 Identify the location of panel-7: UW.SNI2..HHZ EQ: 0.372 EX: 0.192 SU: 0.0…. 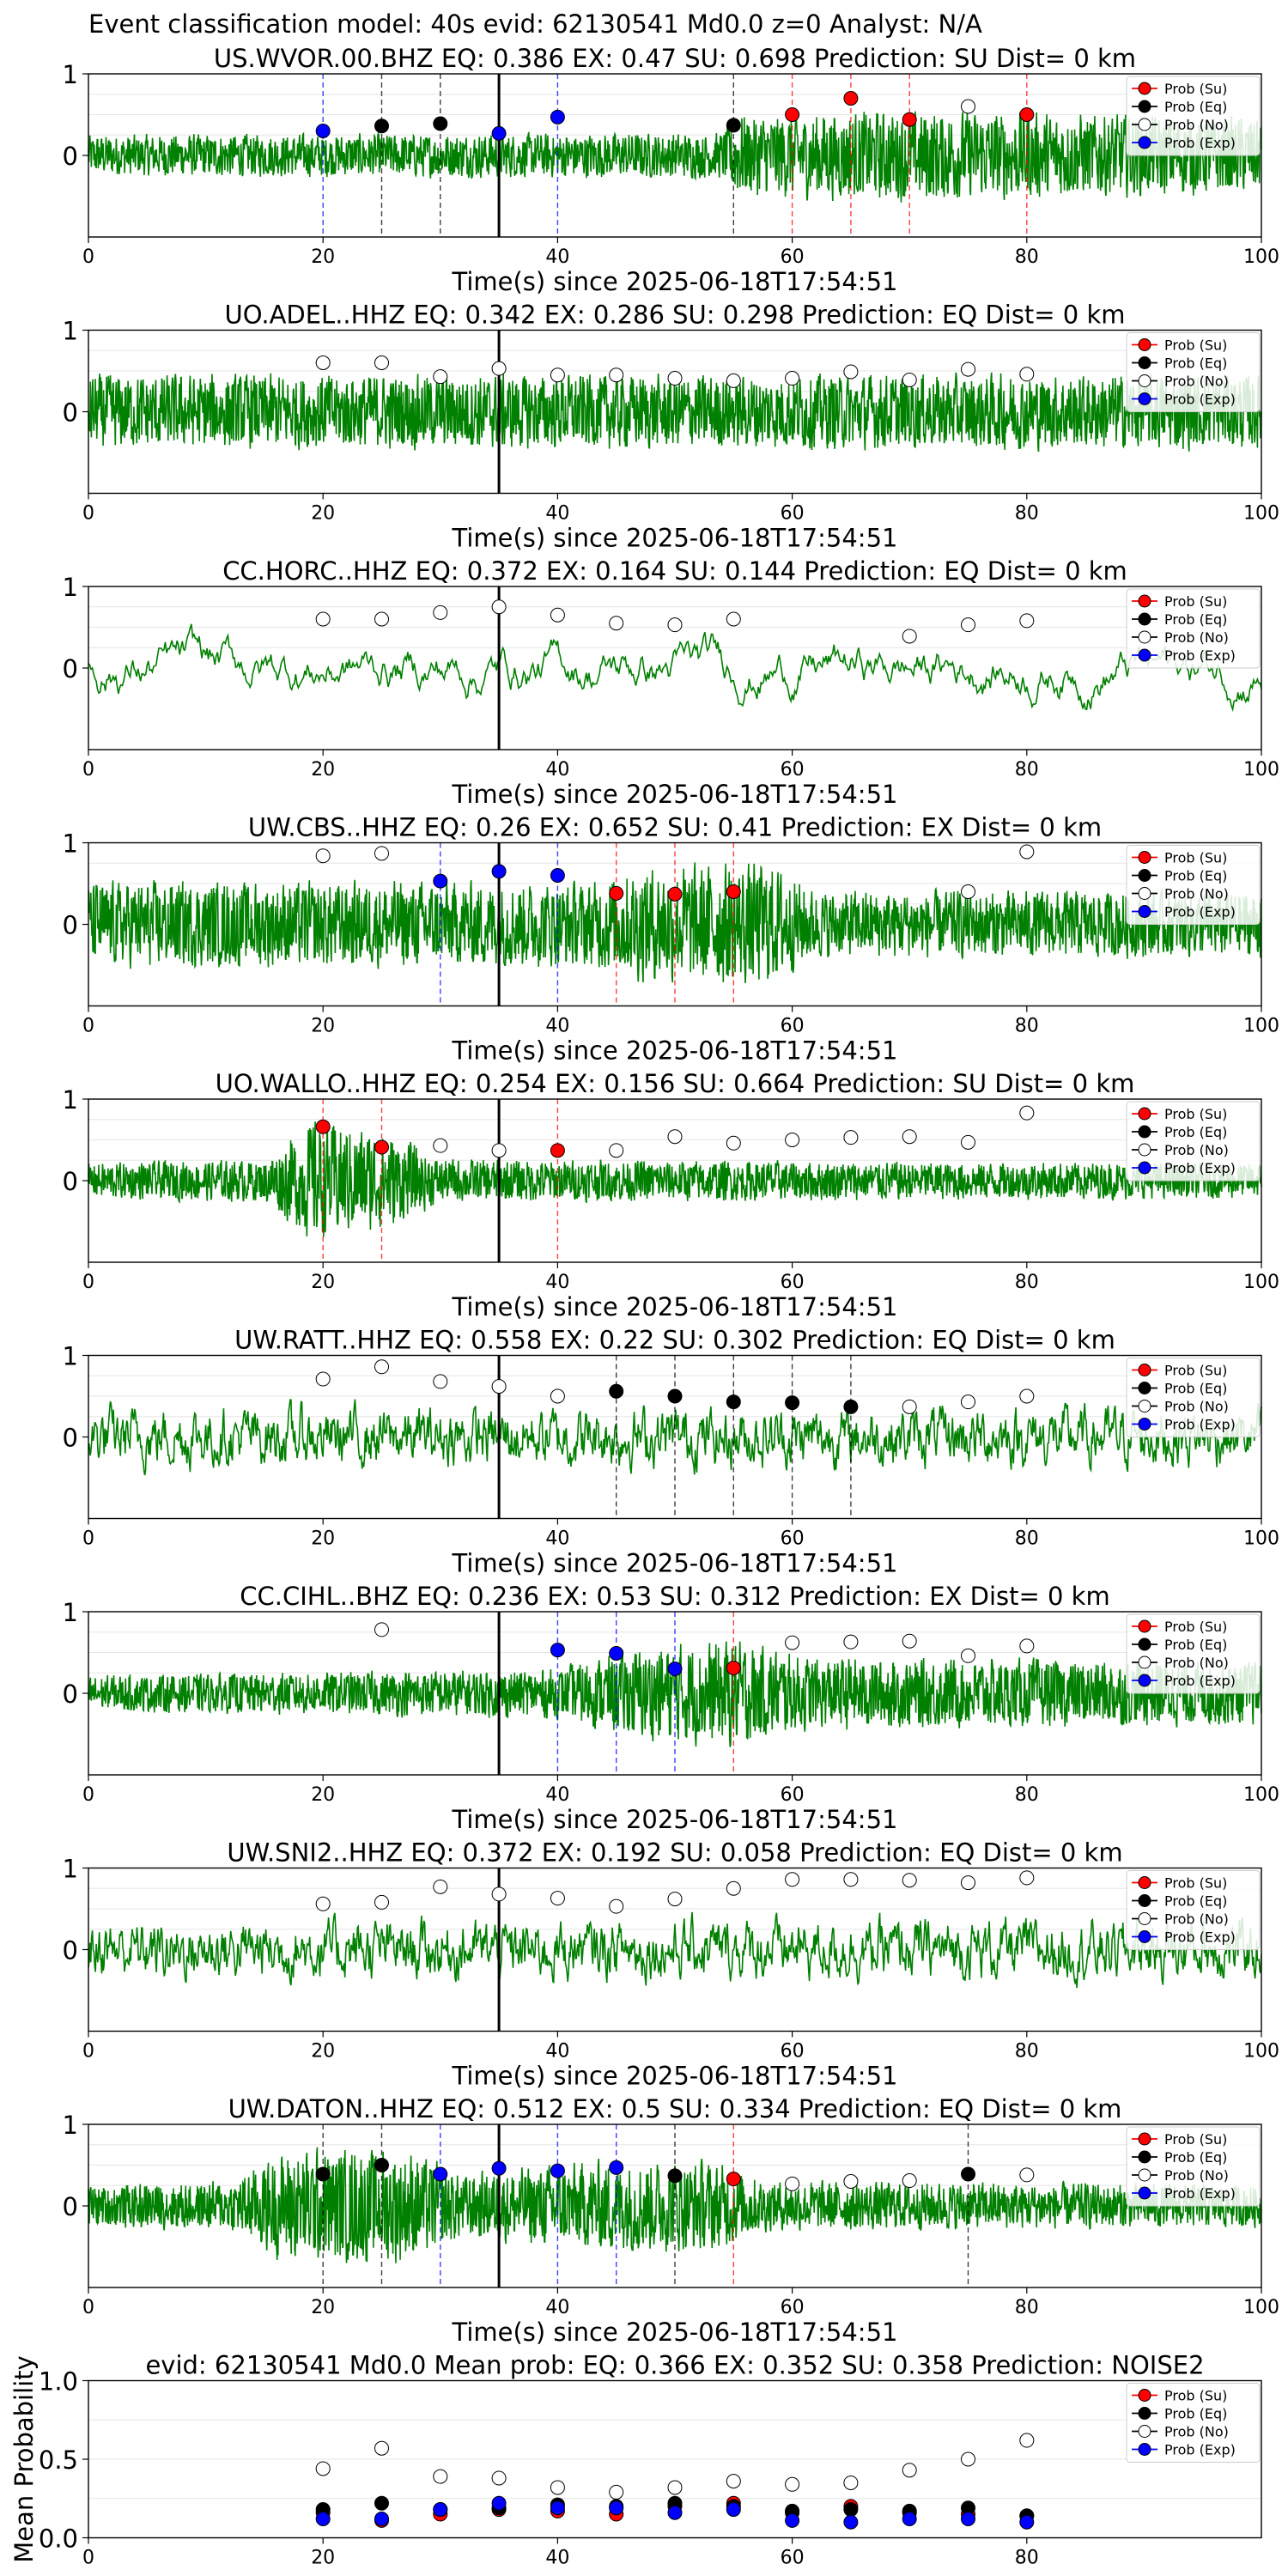
(671, 1965).